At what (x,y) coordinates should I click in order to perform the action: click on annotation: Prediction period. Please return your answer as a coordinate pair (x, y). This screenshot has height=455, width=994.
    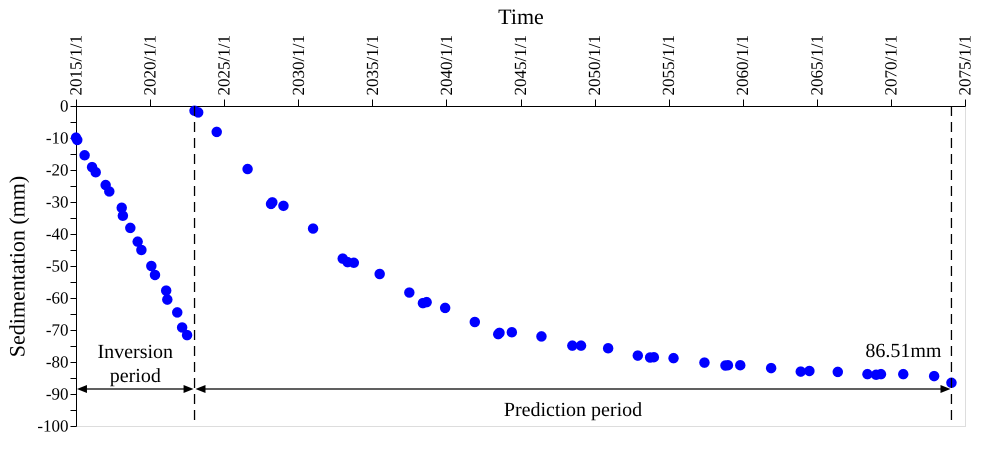
    Looking at the image, I should click on (573, 410).